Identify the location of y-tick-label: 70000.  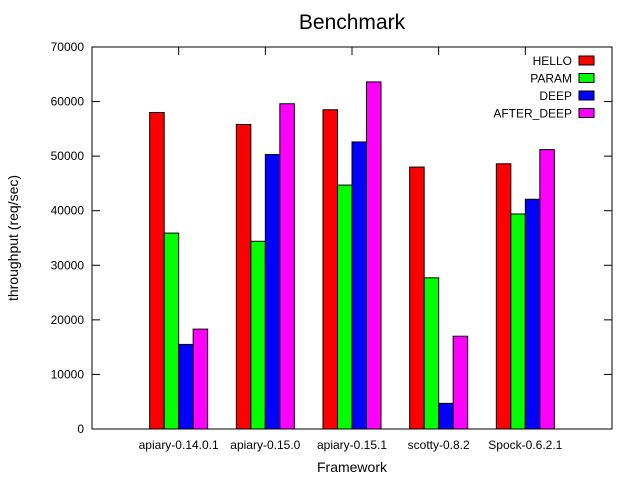
(68, 47).